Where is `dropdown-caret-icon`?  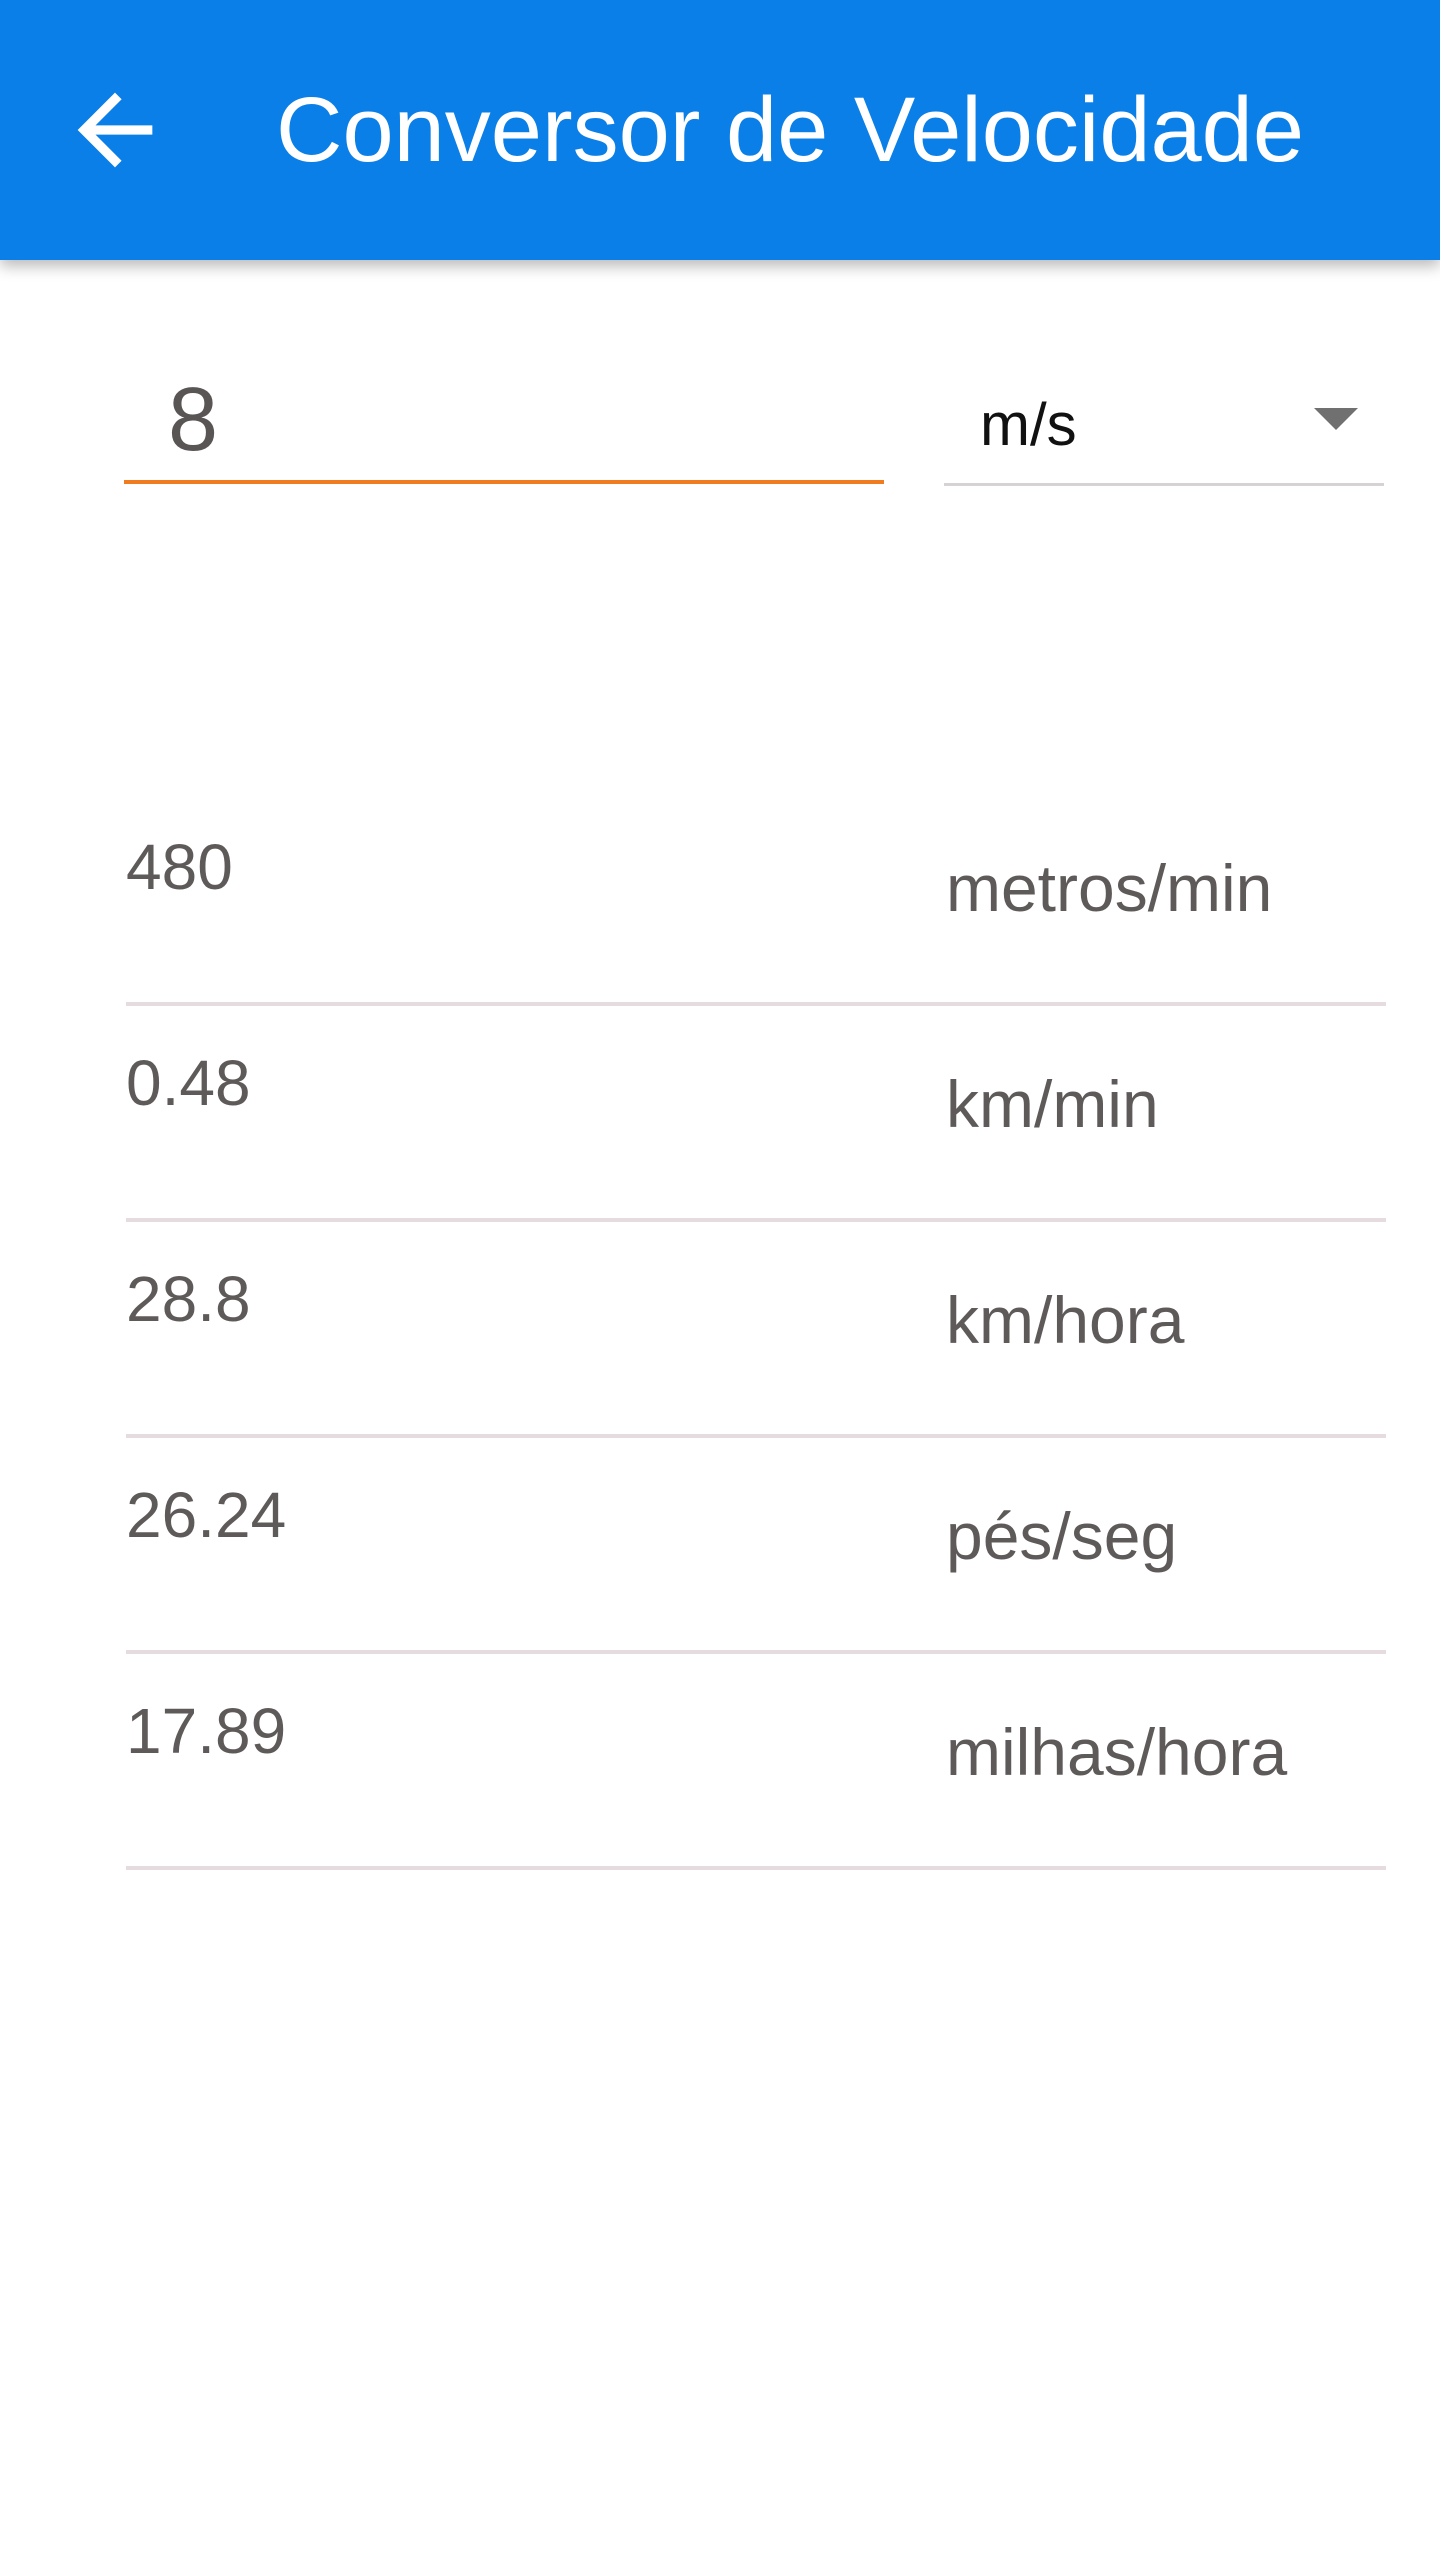
dropdown-caret-icon is located at coordinates (1336, 419).